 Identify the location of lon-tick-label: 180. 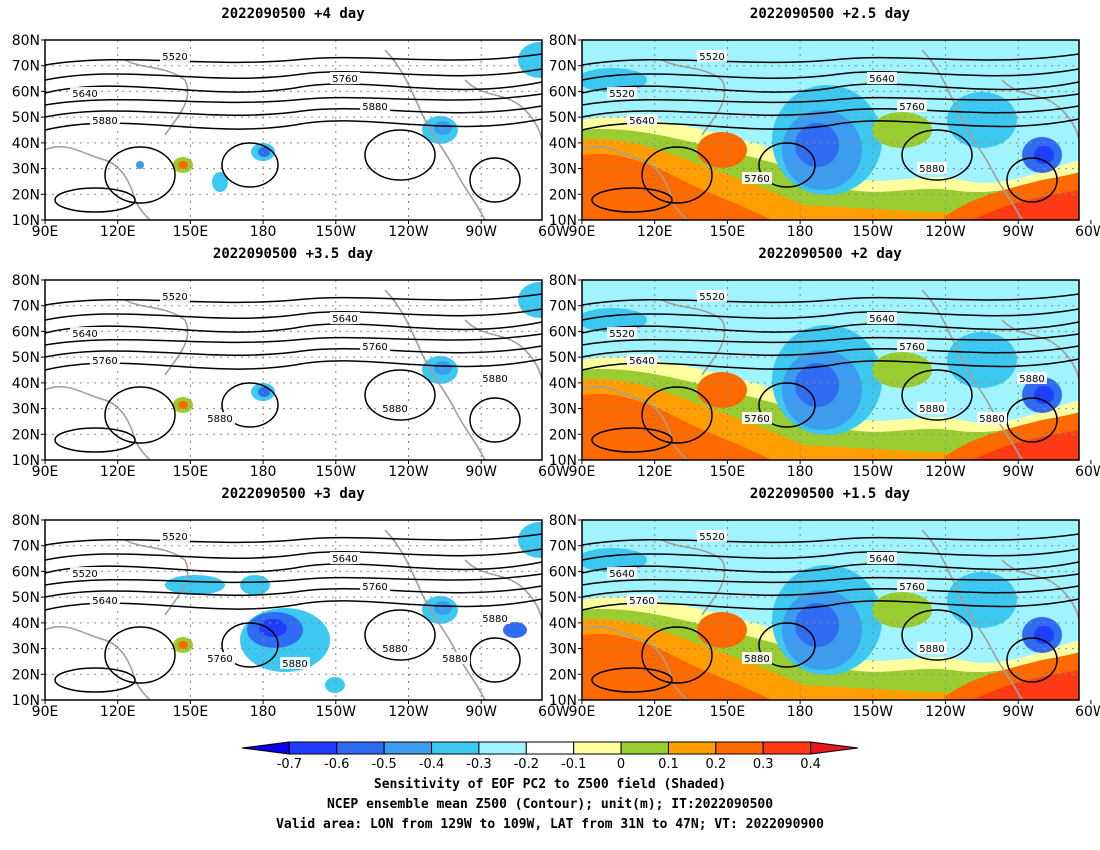
(263, 712).